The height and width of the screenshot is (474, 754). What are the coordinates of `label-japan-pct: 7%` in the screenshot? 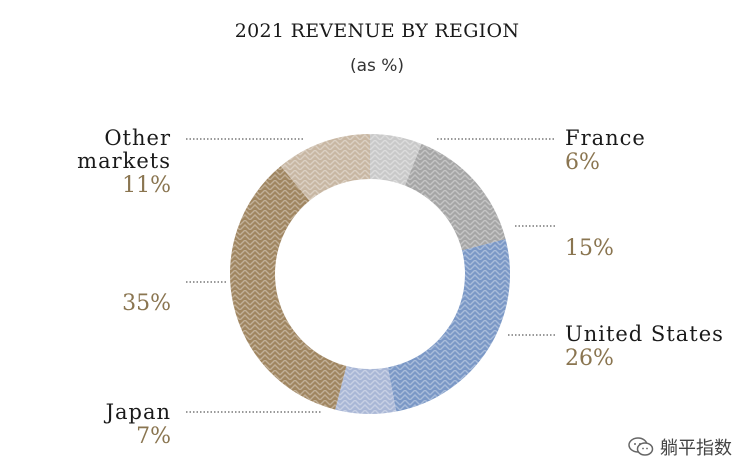 It's located at (153, 436).